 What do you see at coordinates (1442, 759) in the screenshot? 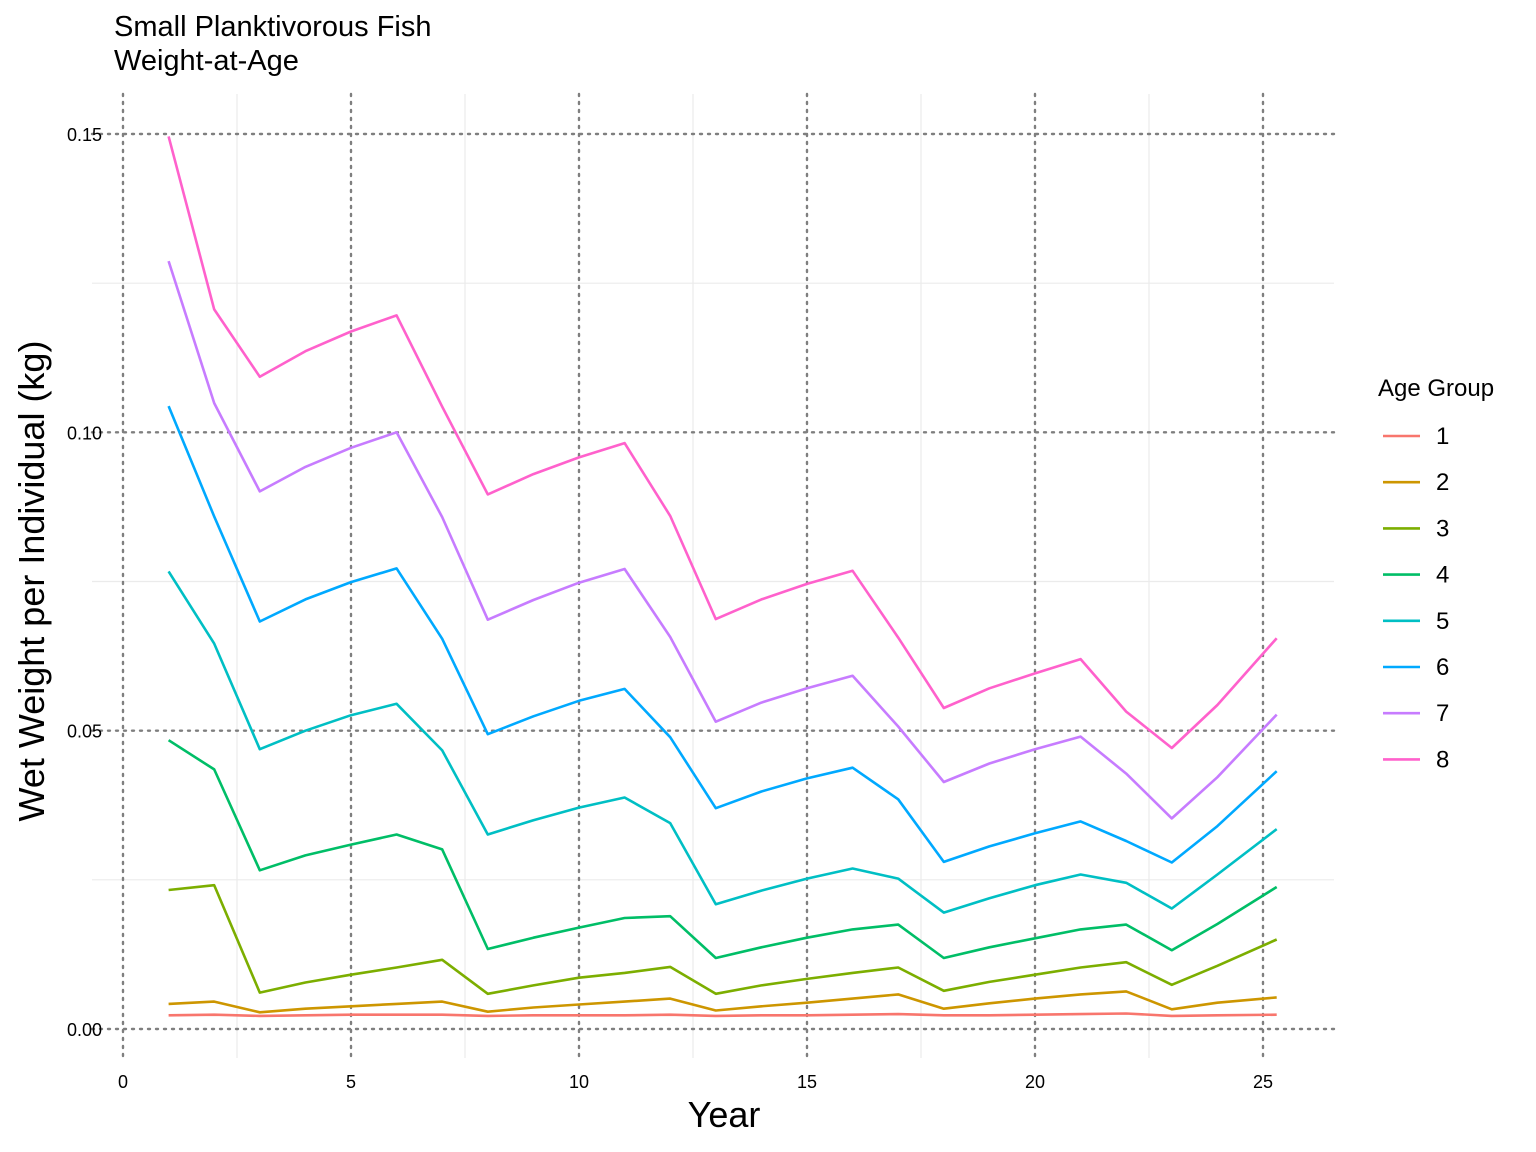
I see `legend-label-age-8: 8` at bounding box center [1442, 759].